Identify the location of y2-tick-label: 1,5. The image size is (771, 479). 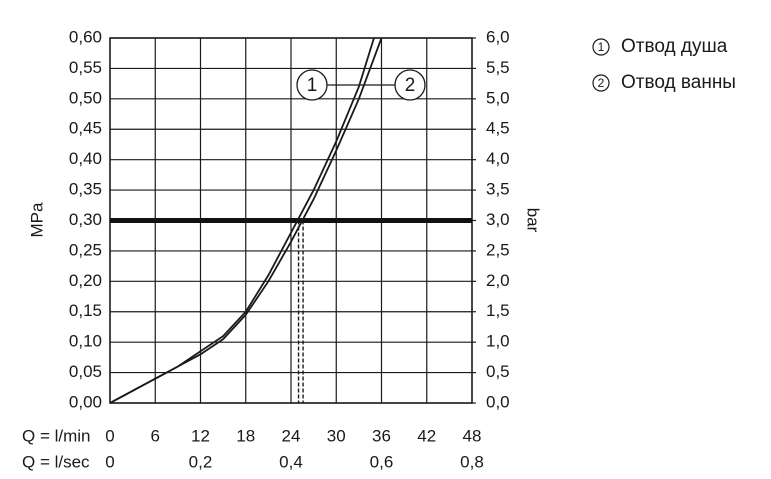
(498, 310).